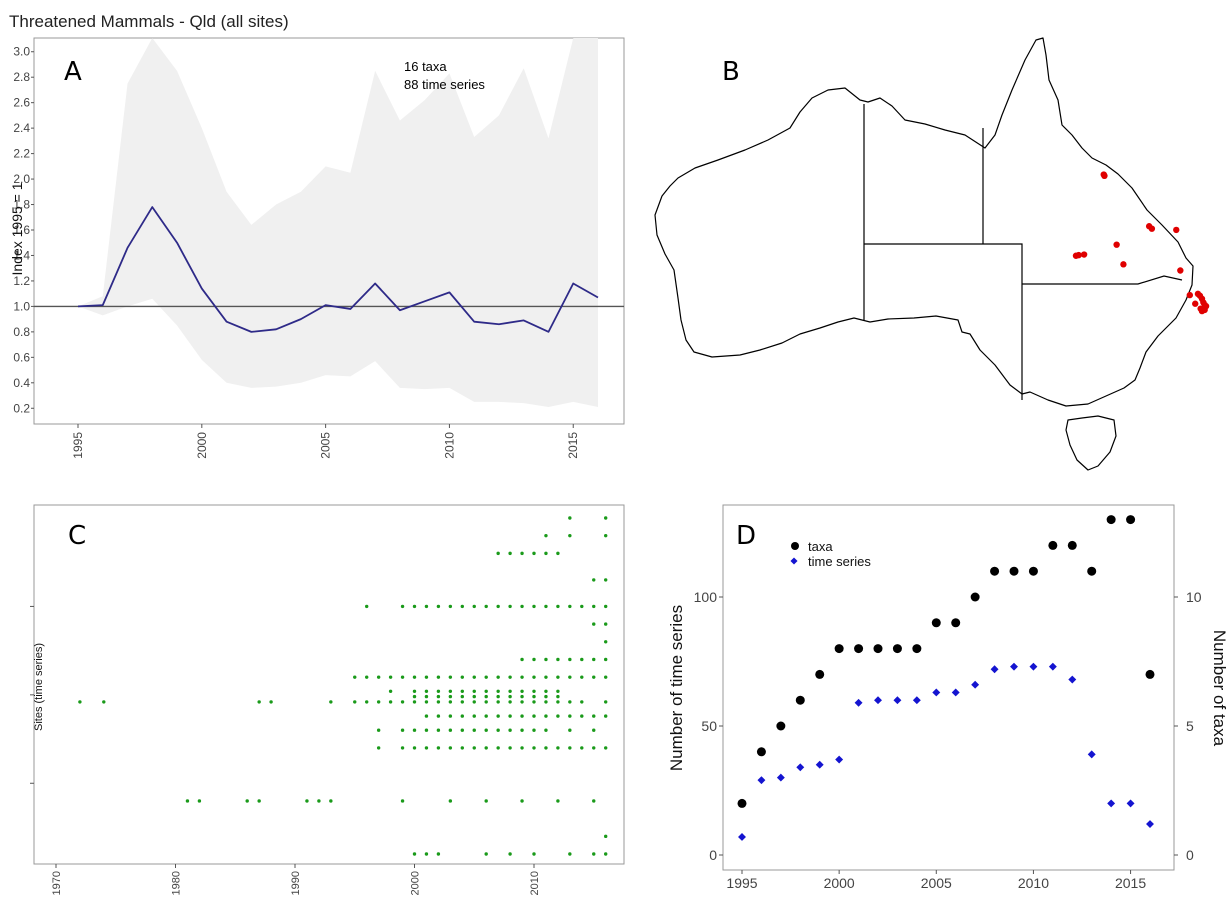 The height and width of the screenshot is (906, 1232). What do you see at coordinates (946, 661) in the screenshot?
I see `taxa-series-layer` at bounding box center [946, 661].